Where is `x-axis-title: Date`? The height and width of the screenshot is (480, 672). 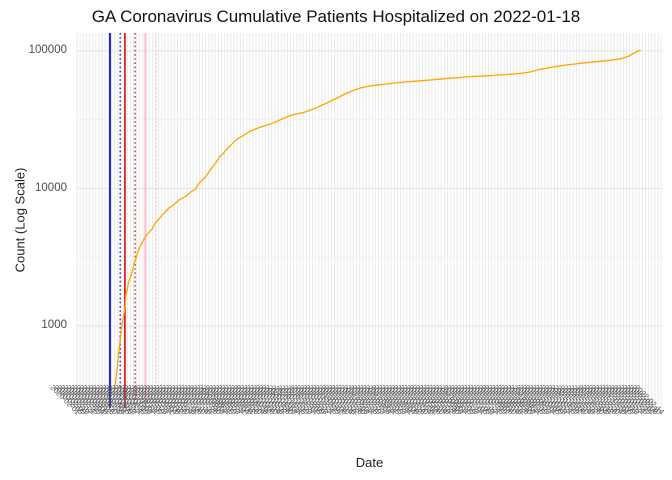
x-axis-title: Date is located at coordinates (369, 462).